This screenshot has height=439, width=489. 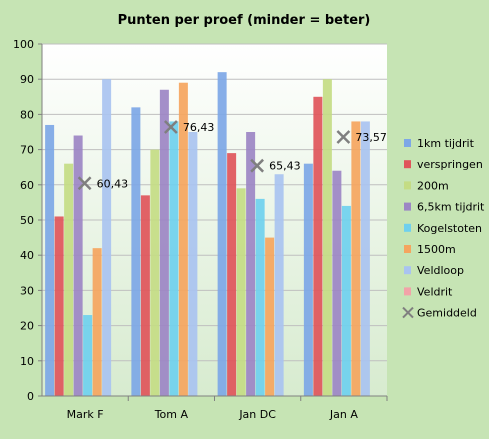 I want to click on legend-label: Kogelstoten, so click(x=449, y=228).